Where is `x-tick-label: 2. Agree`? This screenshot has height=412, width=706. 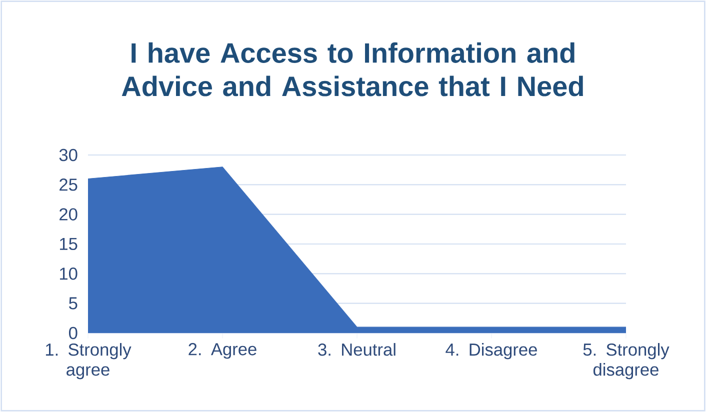
x-tick-label: 2. Agree is located at coordinates (222, 351).